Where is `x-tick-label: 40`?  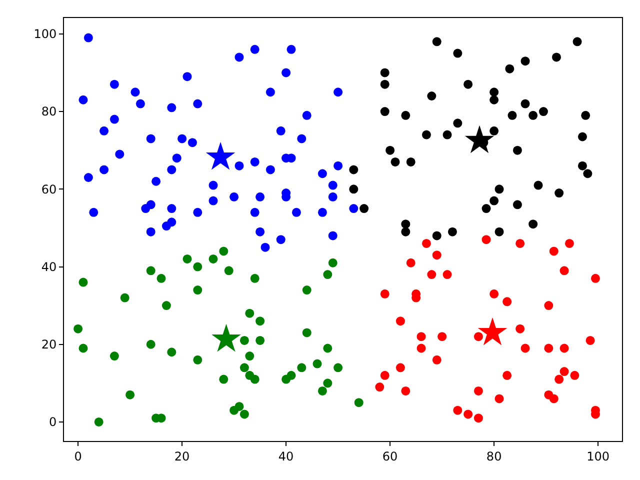 x-tick-label: 40 is located at coordinates (286, 456).